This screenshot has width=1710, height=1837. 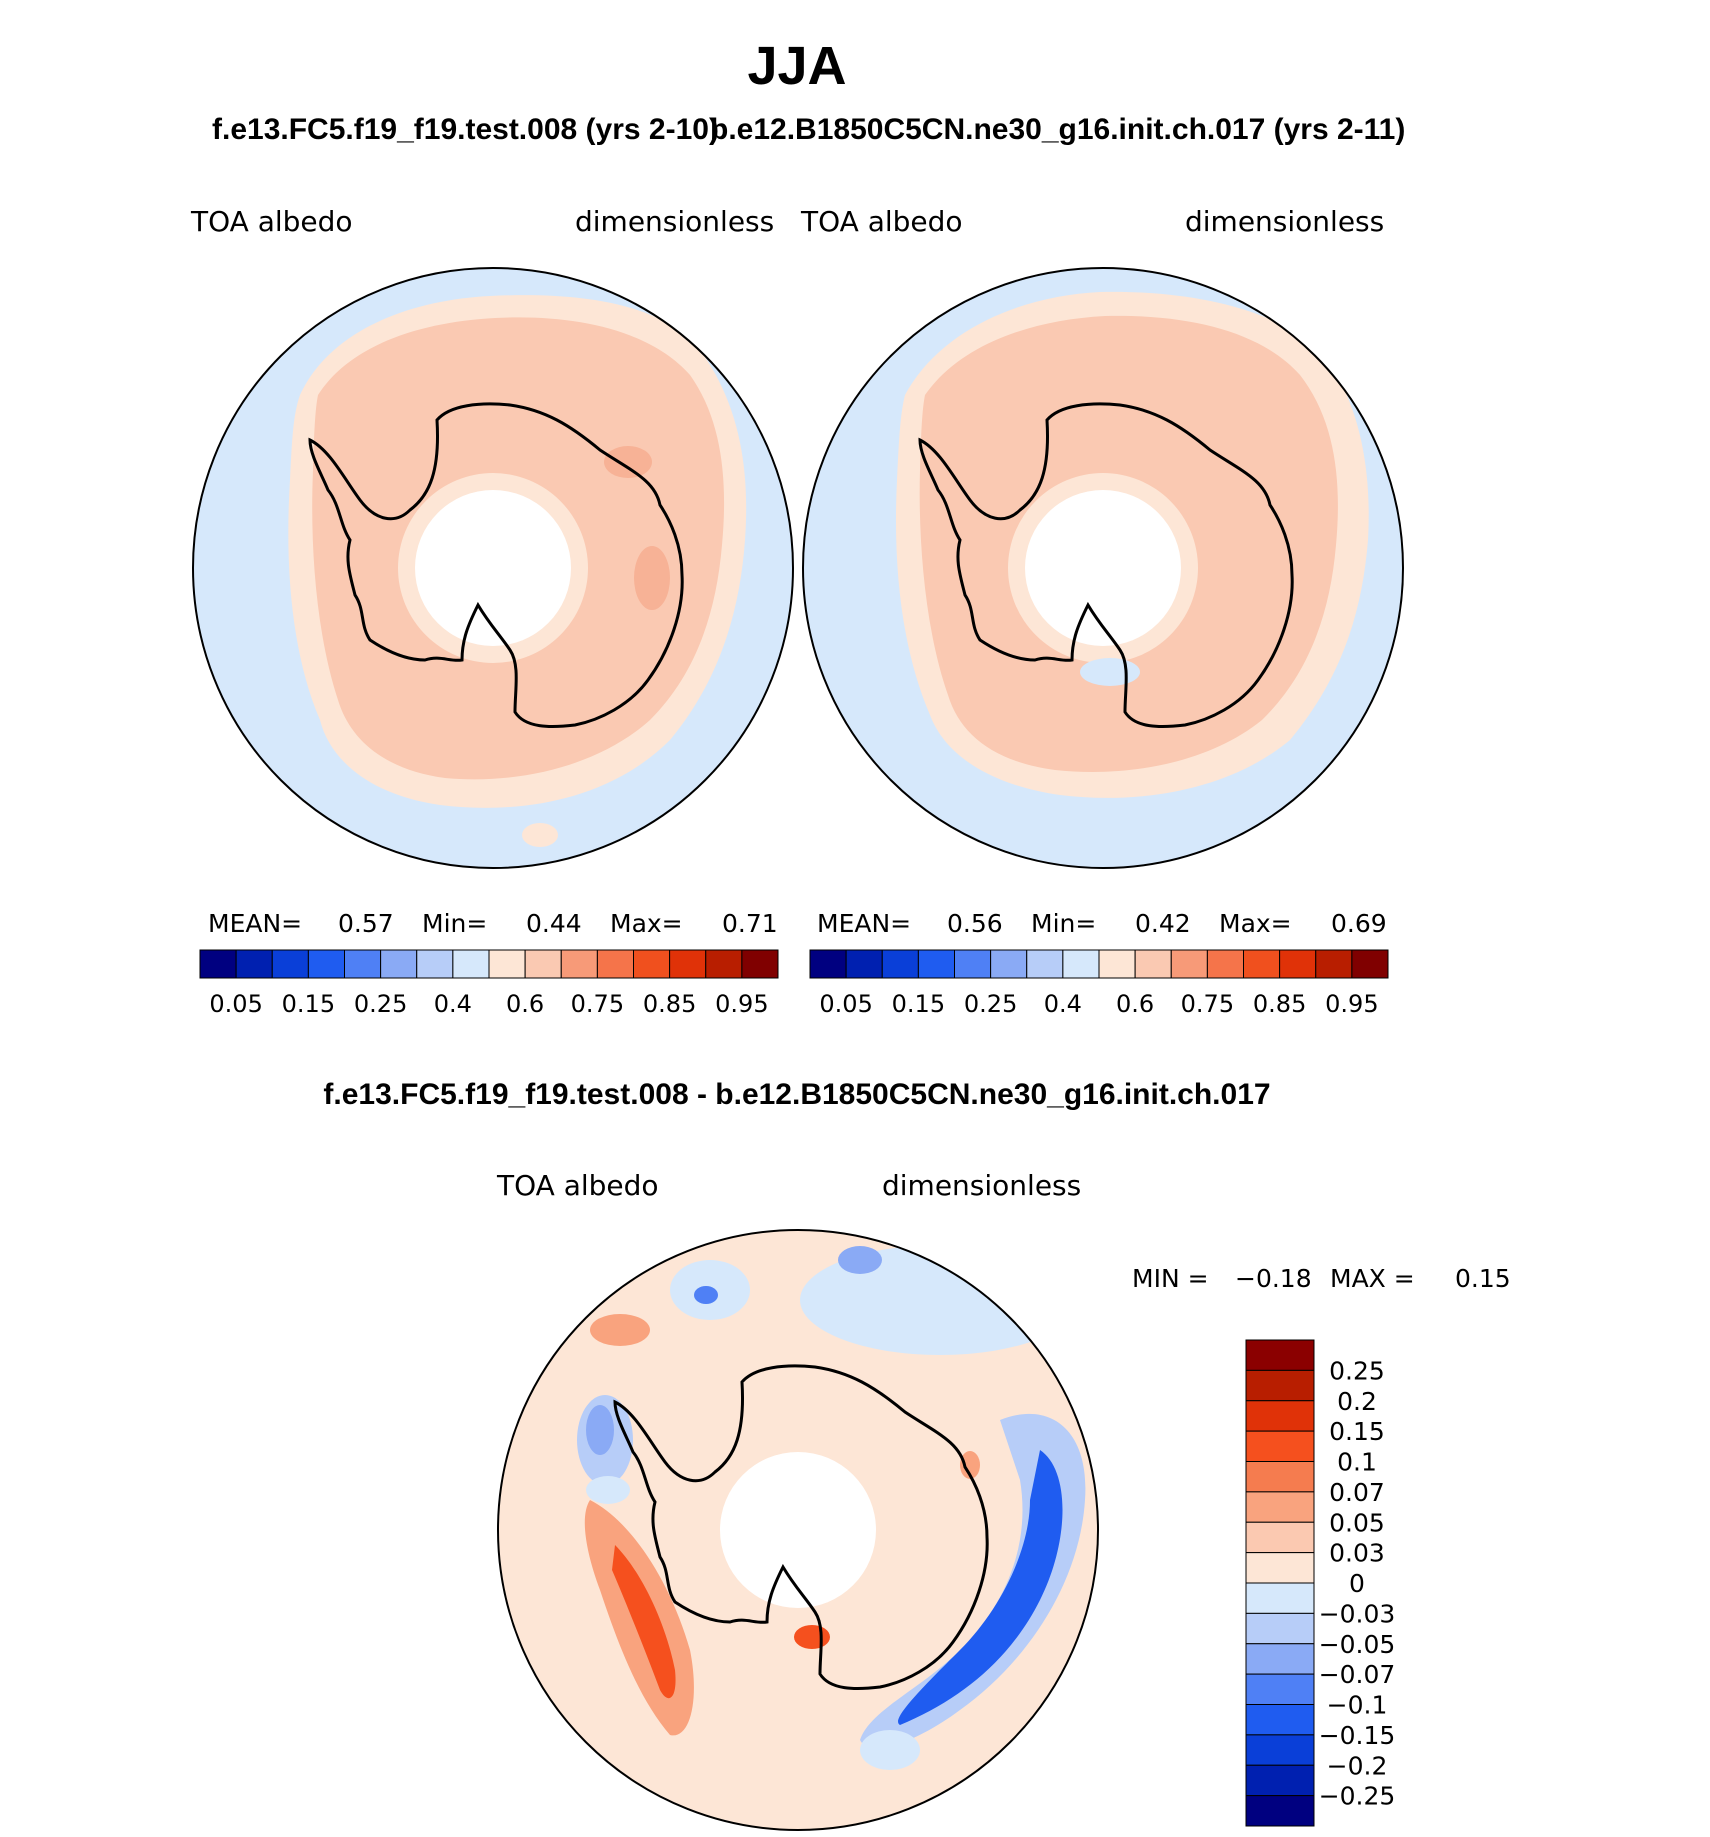 I want to click on panel-left-colorbar-tick-label: 0.6, so click(x=525, y=1004).